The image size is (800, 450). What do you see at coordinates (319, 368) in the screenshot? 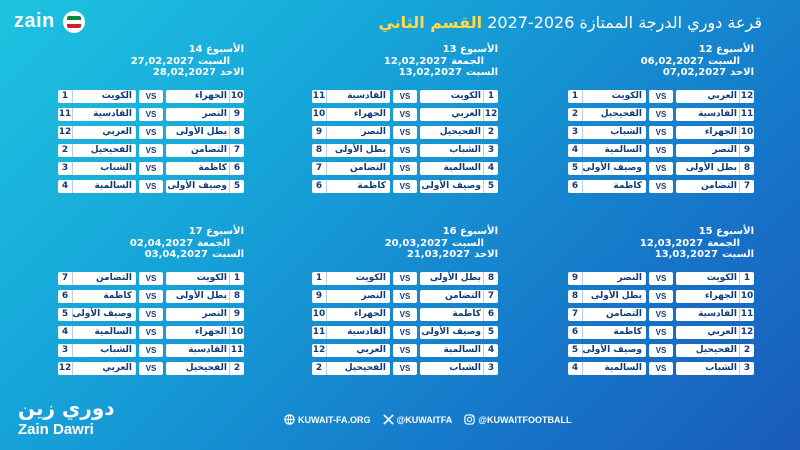
I see `away-team-number: 2` at bounding box center [319, 368].